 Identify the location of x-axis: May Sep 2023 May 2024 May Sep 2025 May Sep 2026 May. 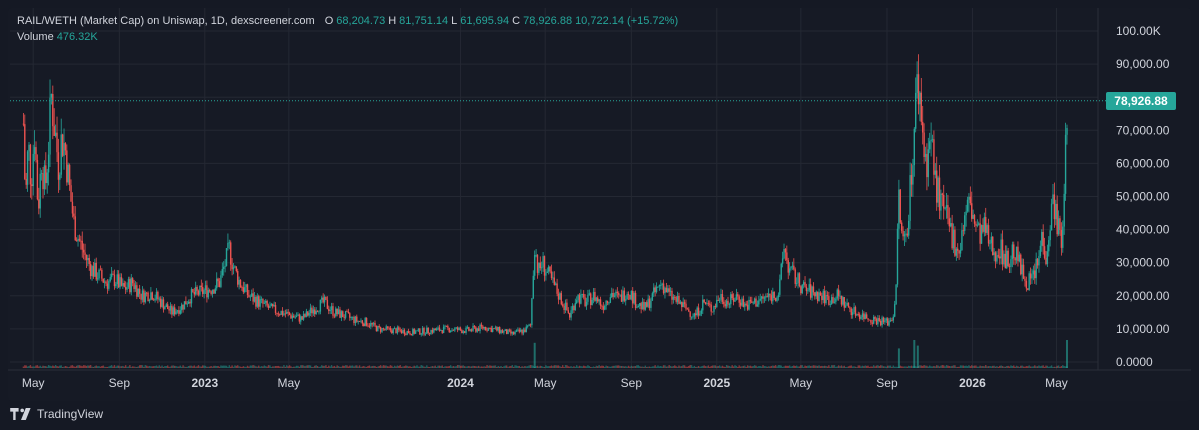
(599, 379).